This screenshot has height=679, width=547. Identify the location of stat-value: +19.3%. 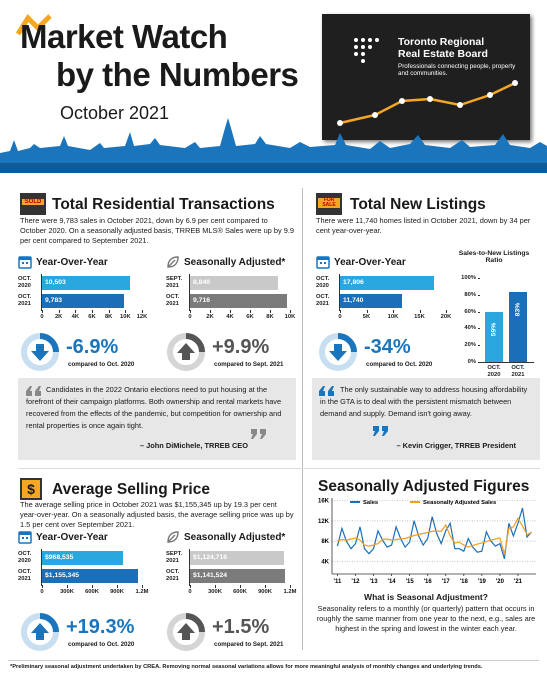
(100, 627).